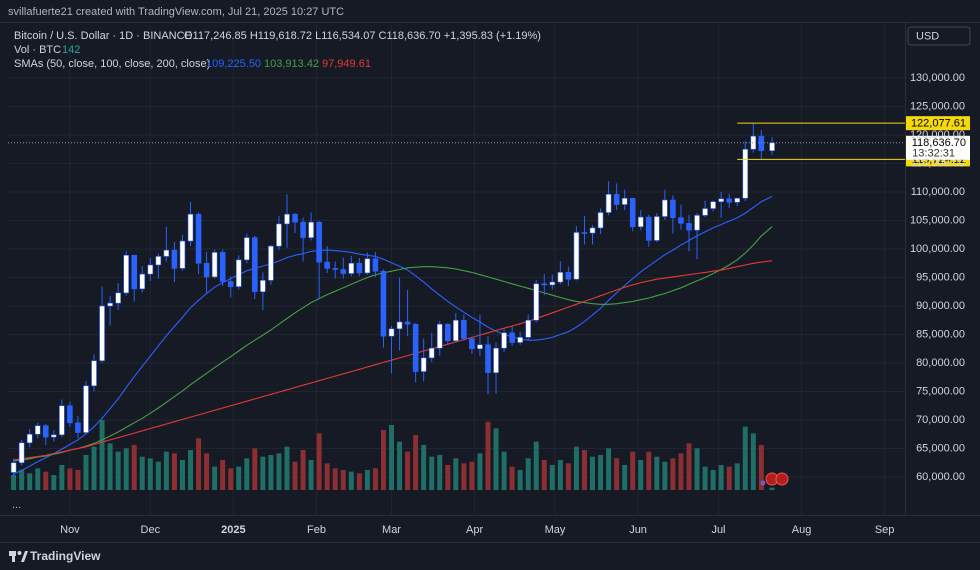 The height and width of the screenshot is (570, 980). What do you see at coordinates (112, 64) in the screenshot?
I see `sma-label: SMAs (50, close, 100, close, 200, close)` at bounding box center [112, 64].